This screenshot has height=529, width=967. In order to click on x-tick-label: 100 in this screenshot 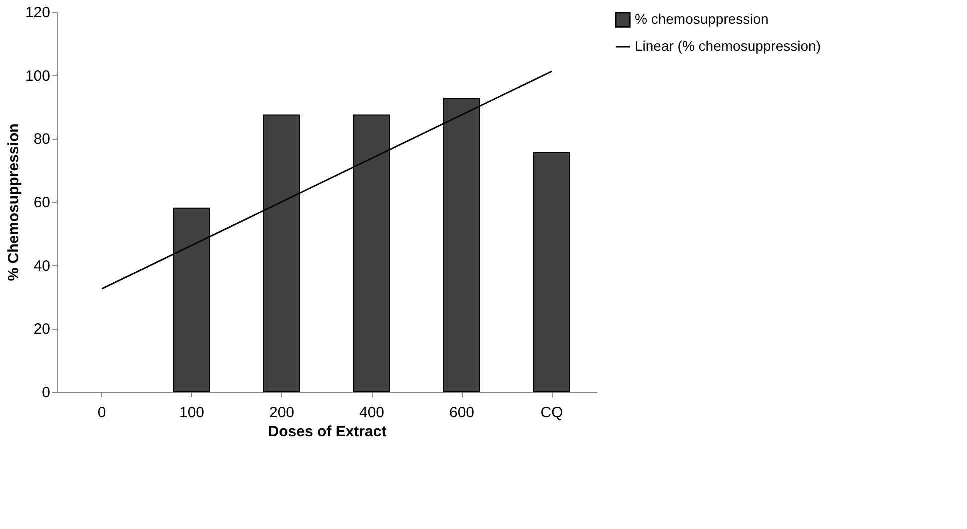, I will do `click(192, 413)`.